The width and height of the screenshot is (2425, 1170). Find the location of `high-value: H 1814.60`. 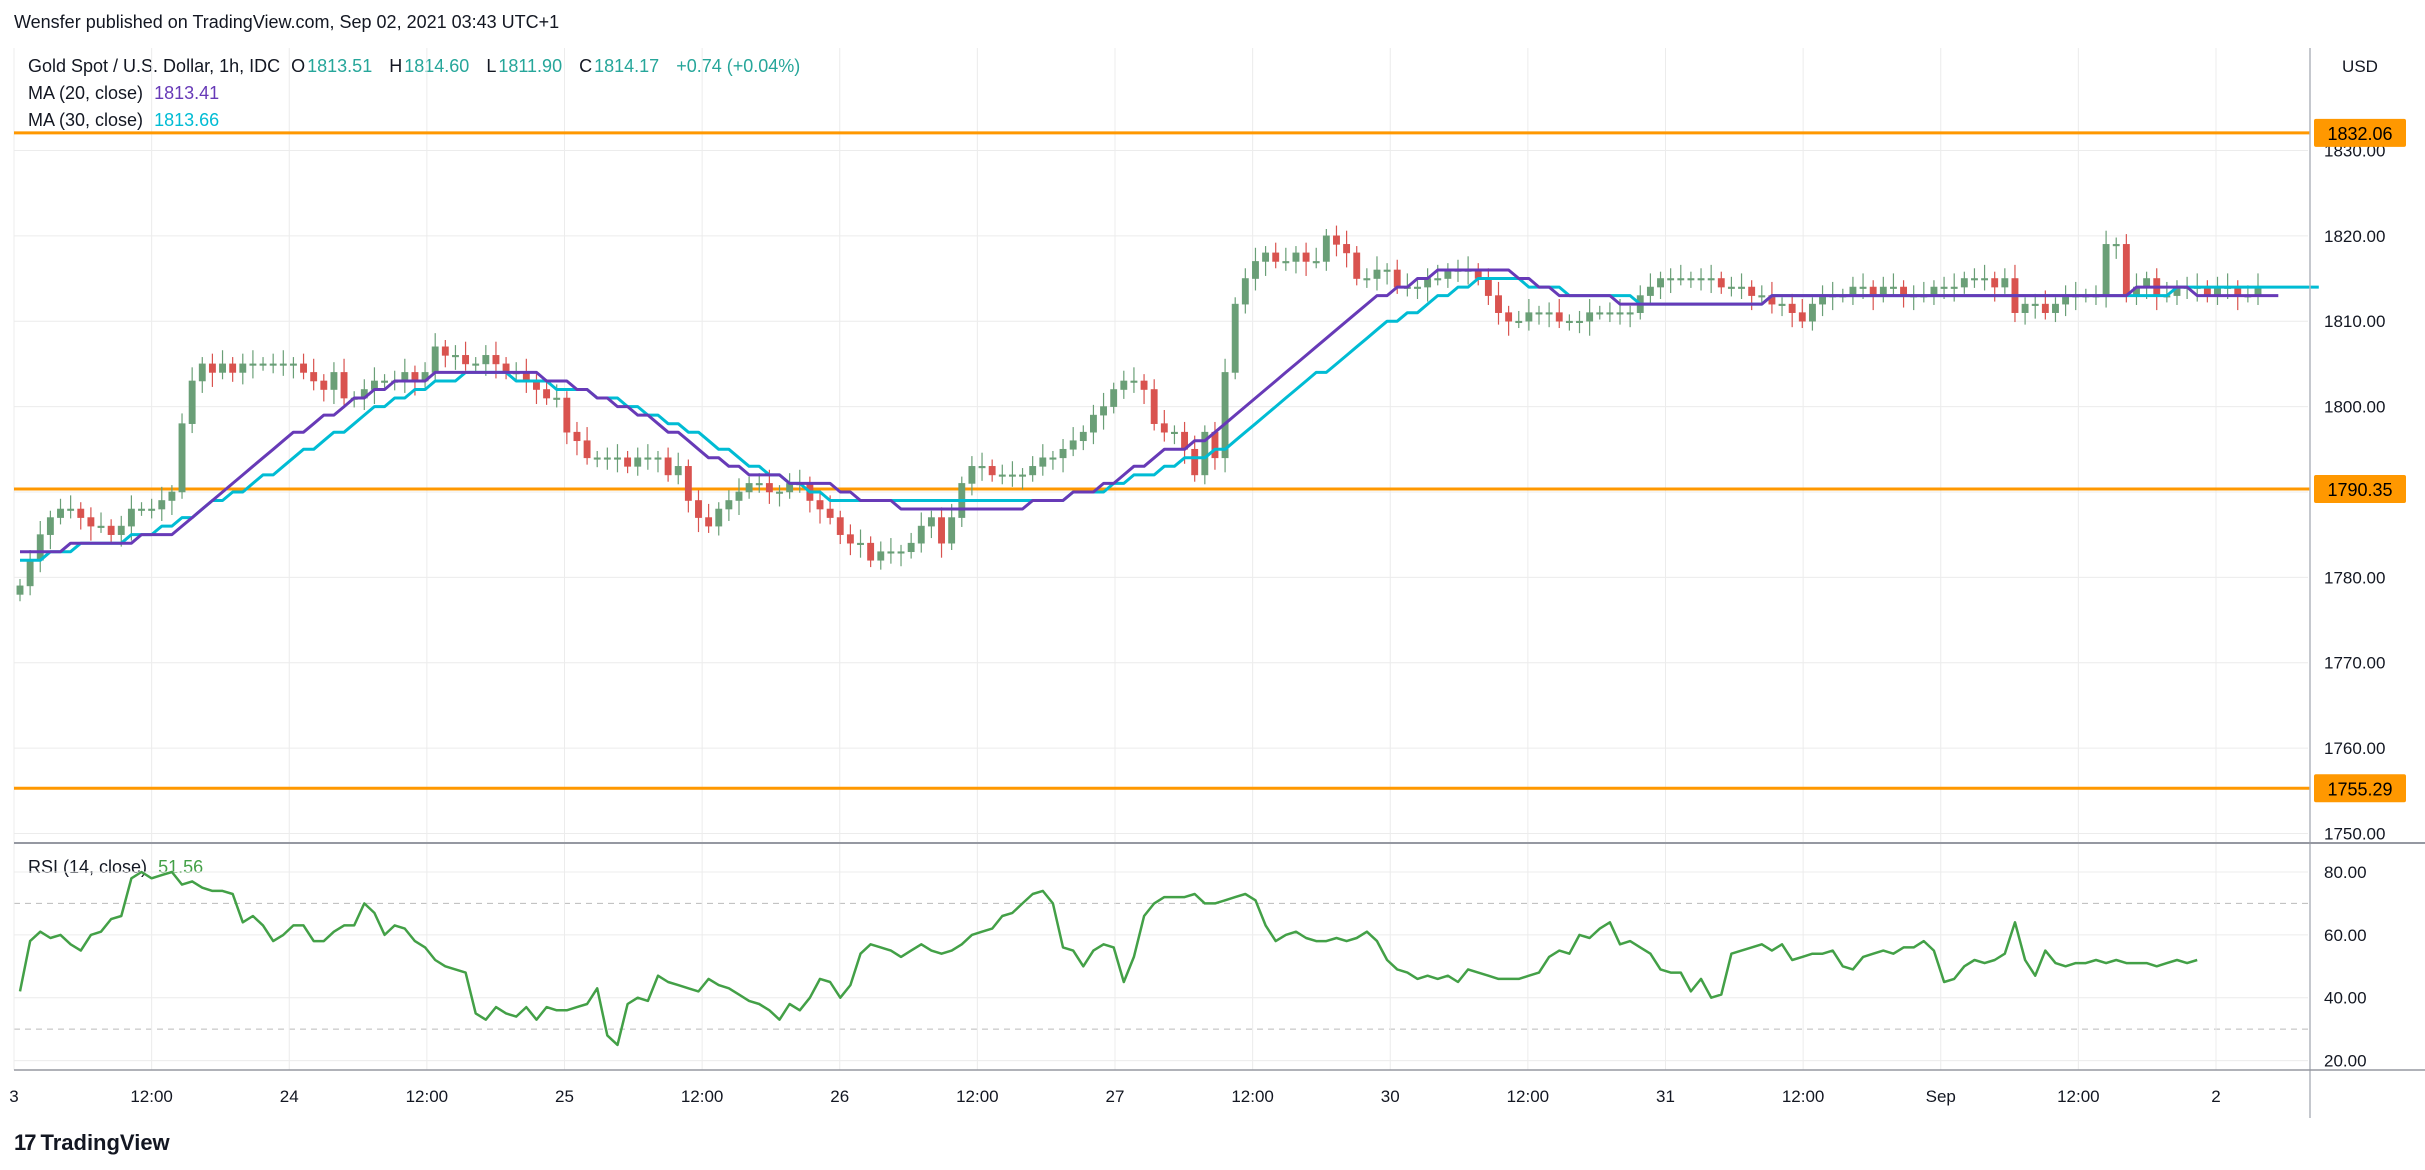

high-value: H 1814.60 is located at coordinates (429, 66).